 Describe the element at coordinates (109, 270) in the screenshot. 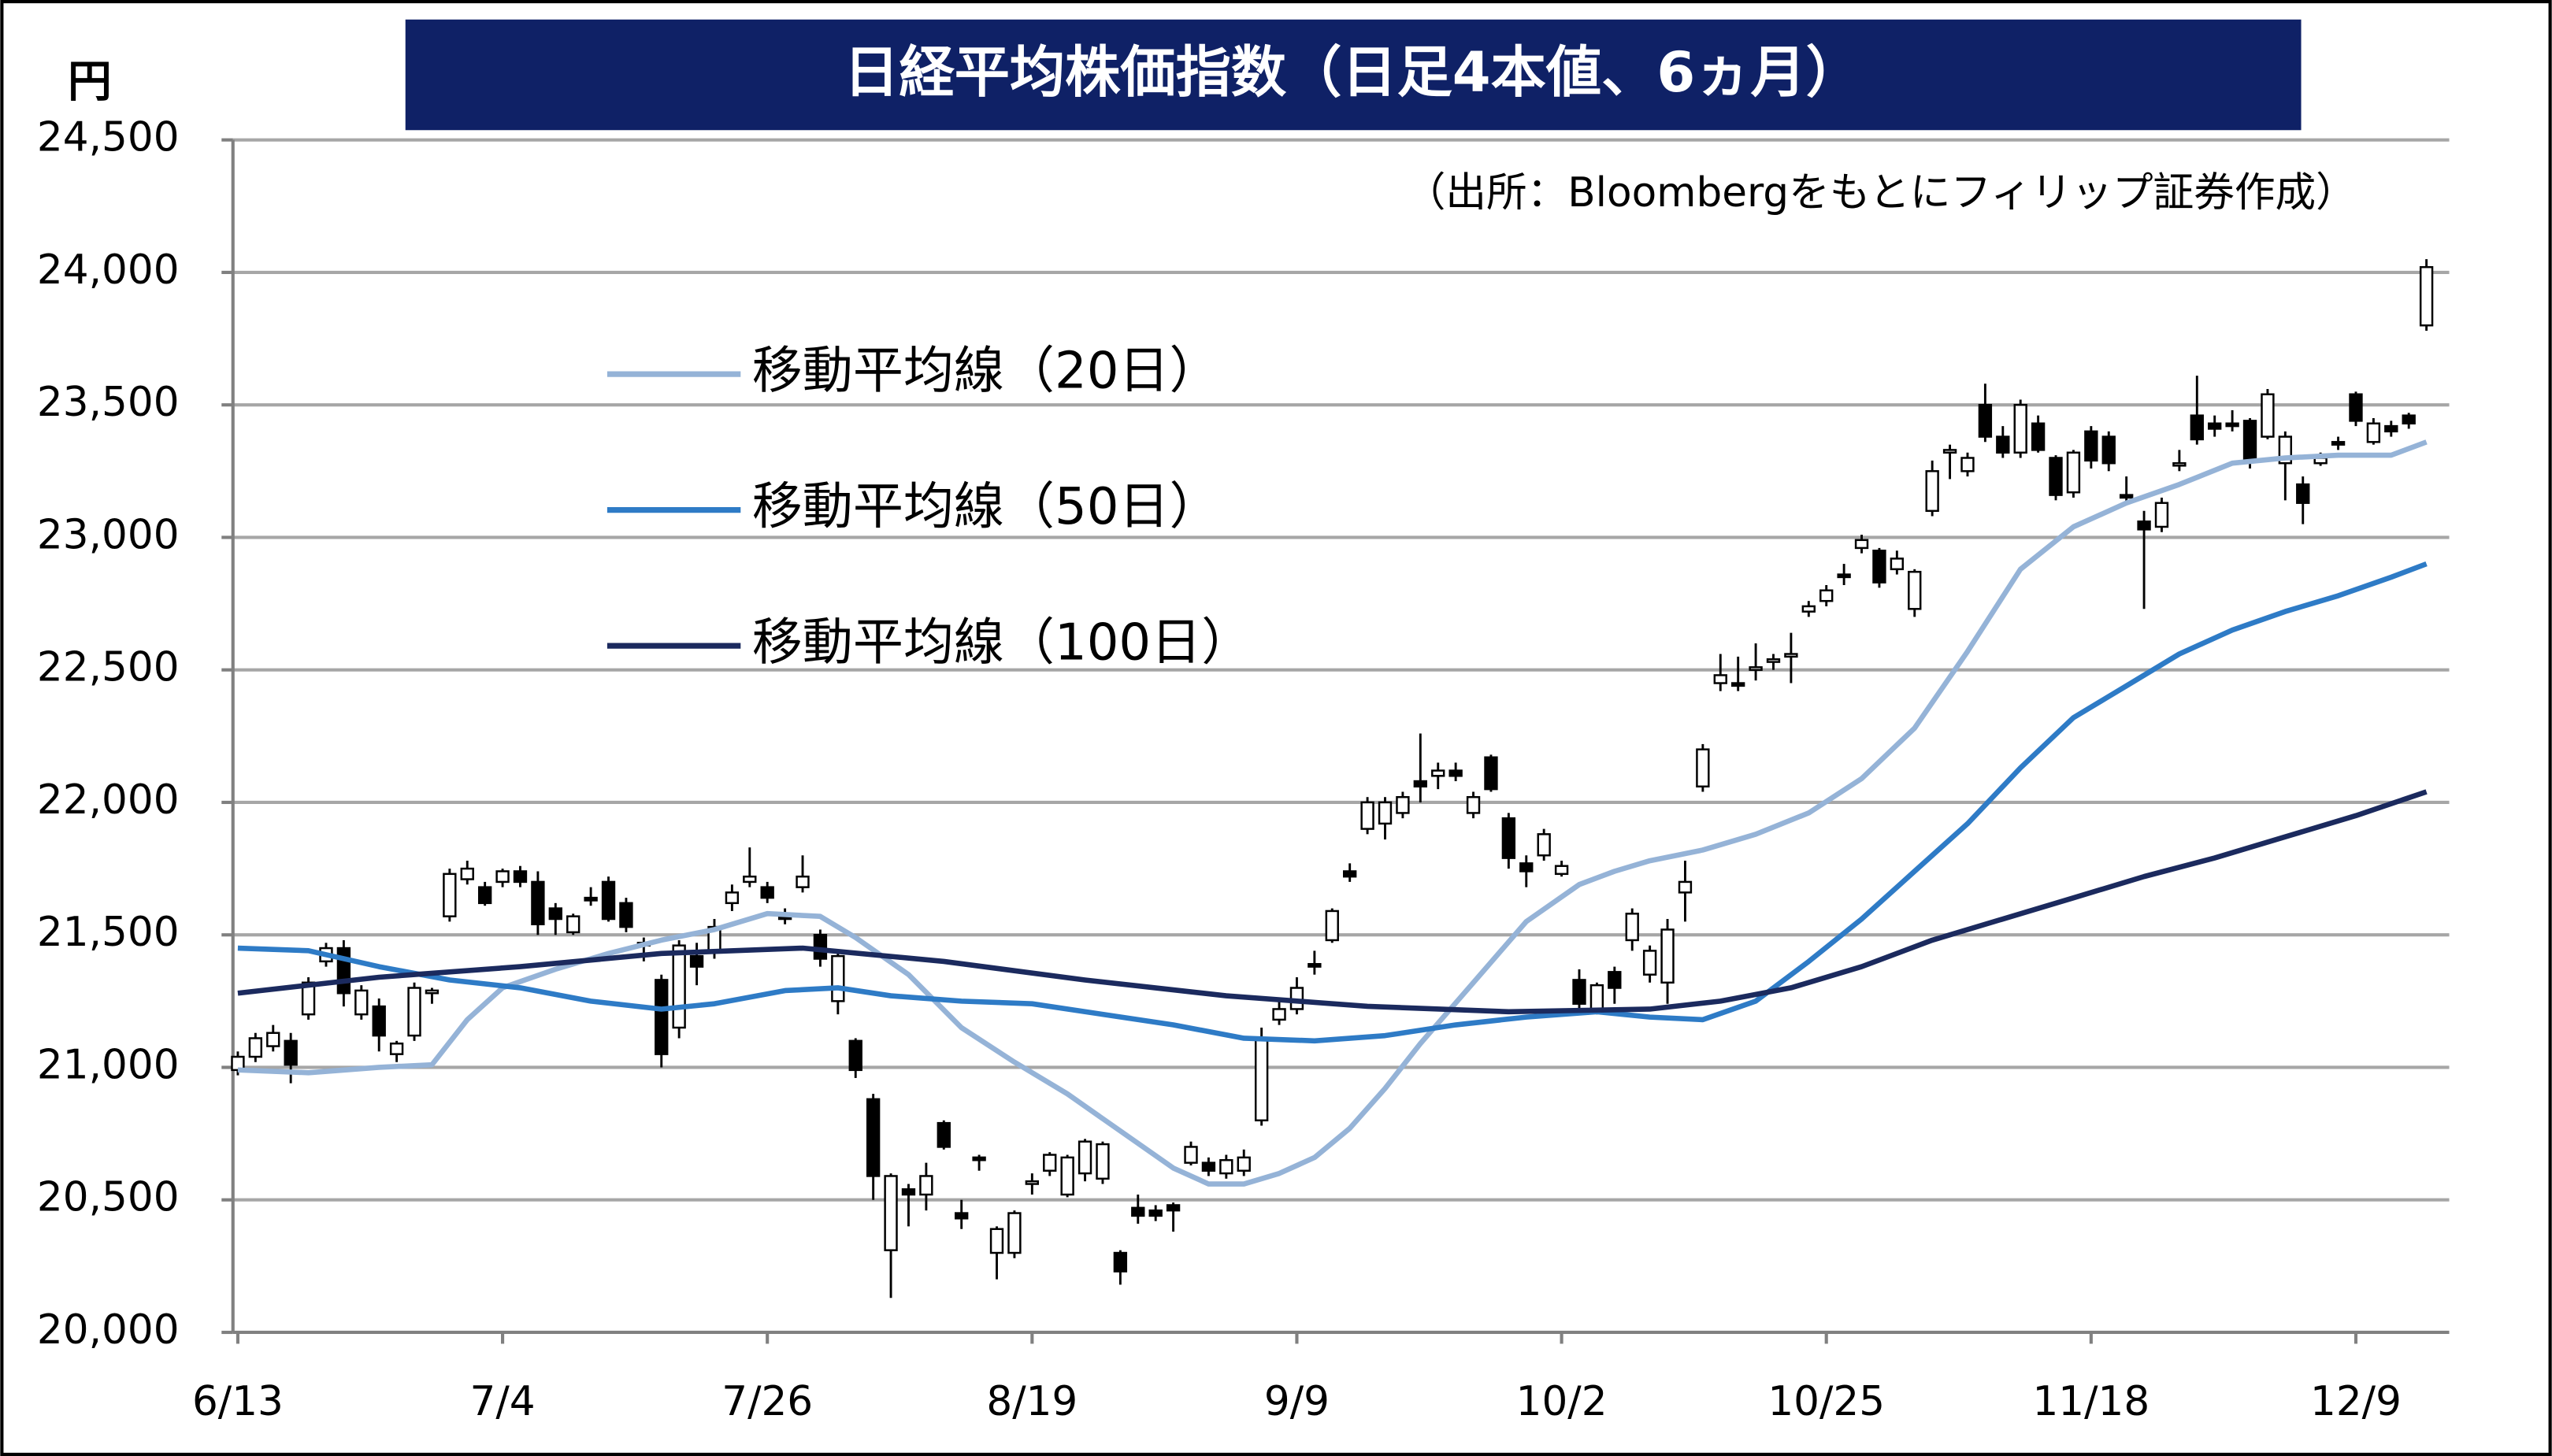

I see `y-tick-label: 24,000` at that location.